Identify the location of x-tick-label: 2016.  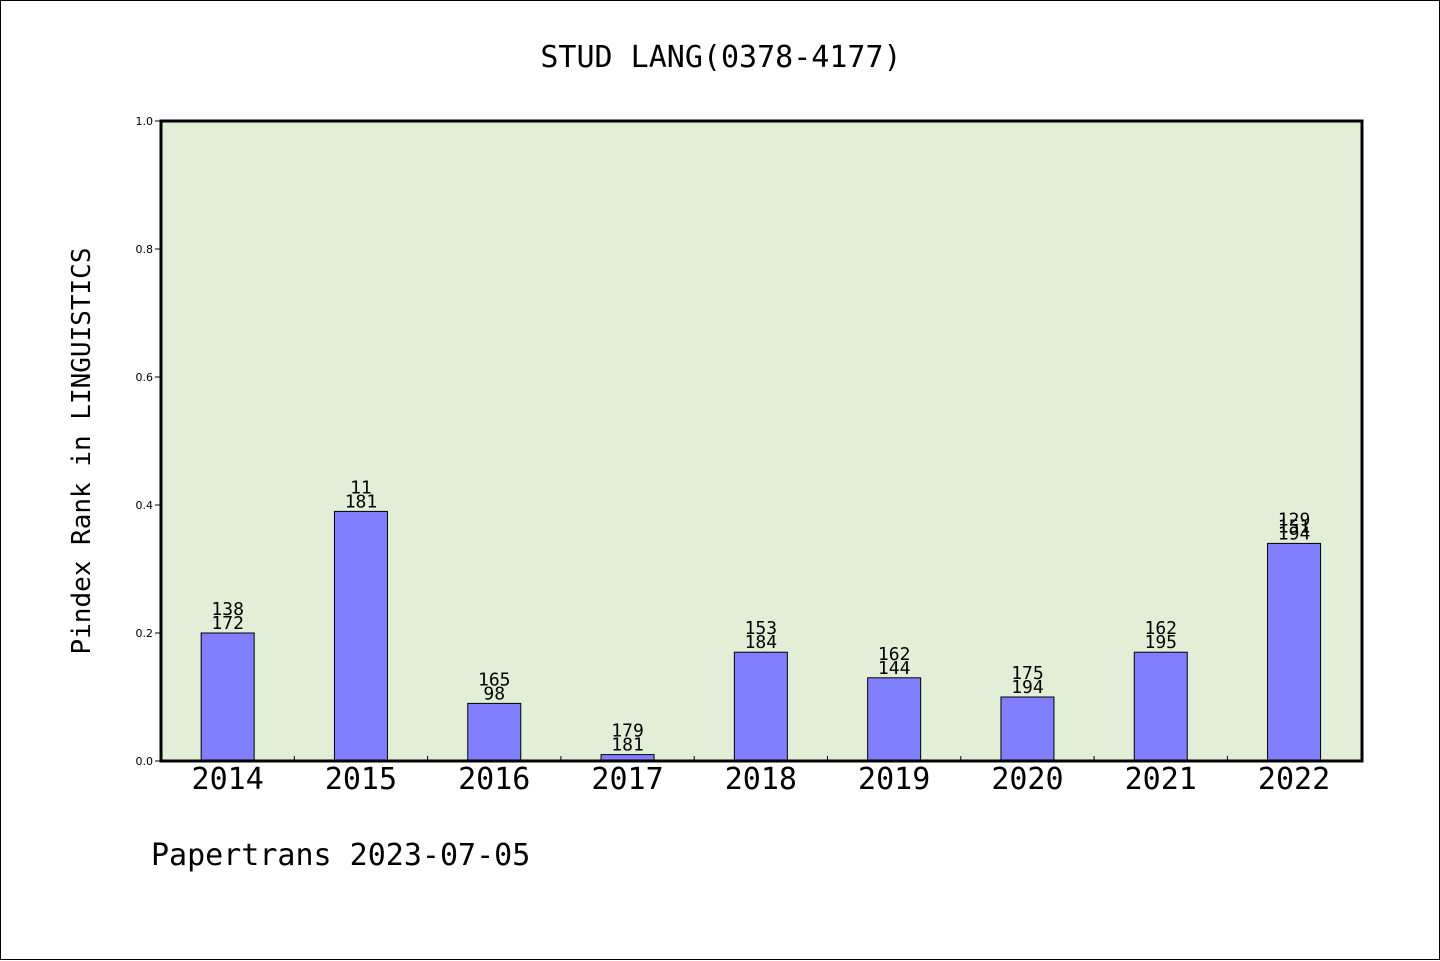
(494, 779).